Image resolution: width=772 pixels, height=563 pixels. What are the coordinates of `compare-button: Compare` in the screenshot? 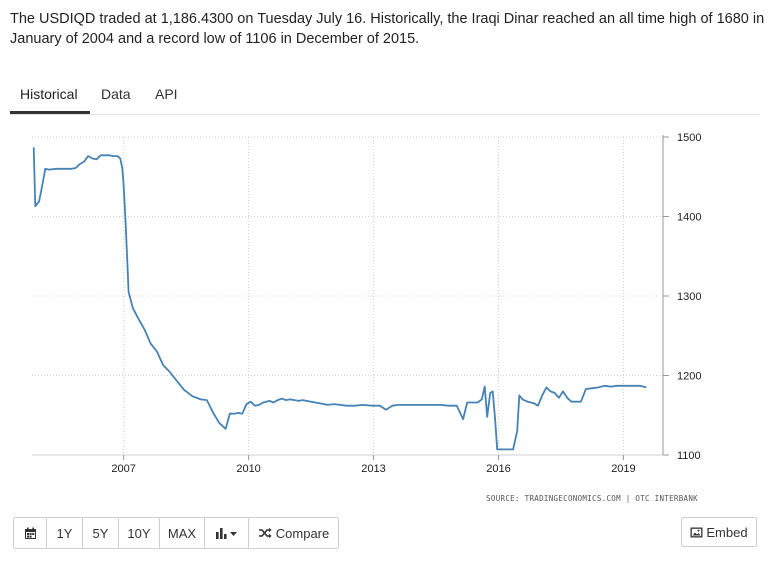 It's located at (293, 533).